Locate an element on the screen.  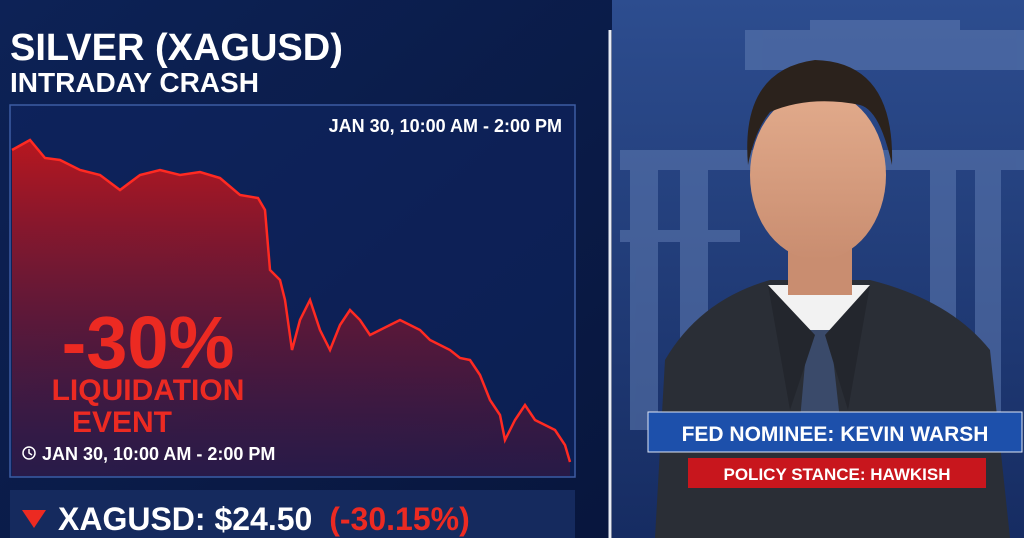
policy-stance: POLICY STANCE: HAWKISH is located at coordinates (837, 474).